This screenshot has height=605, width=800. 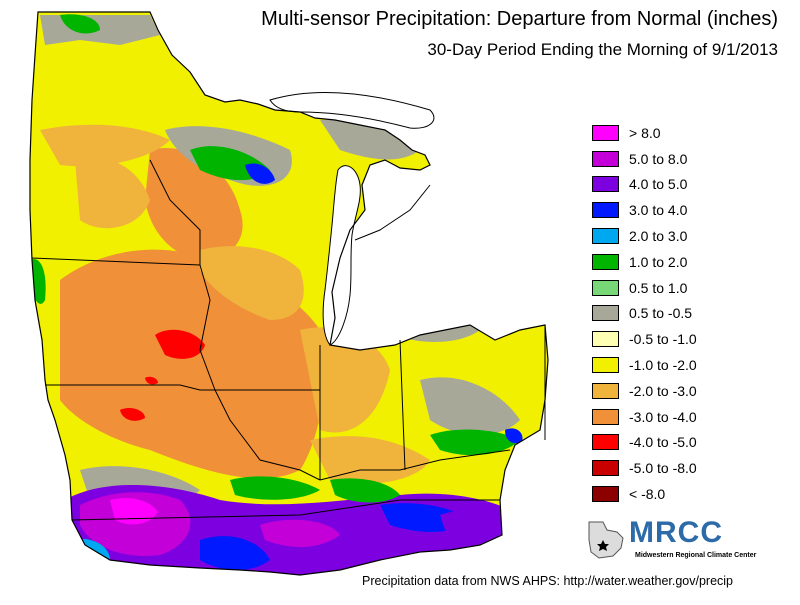 I want to click on legend-item: 4.0 to 5.0, so click(x=644, y=185).